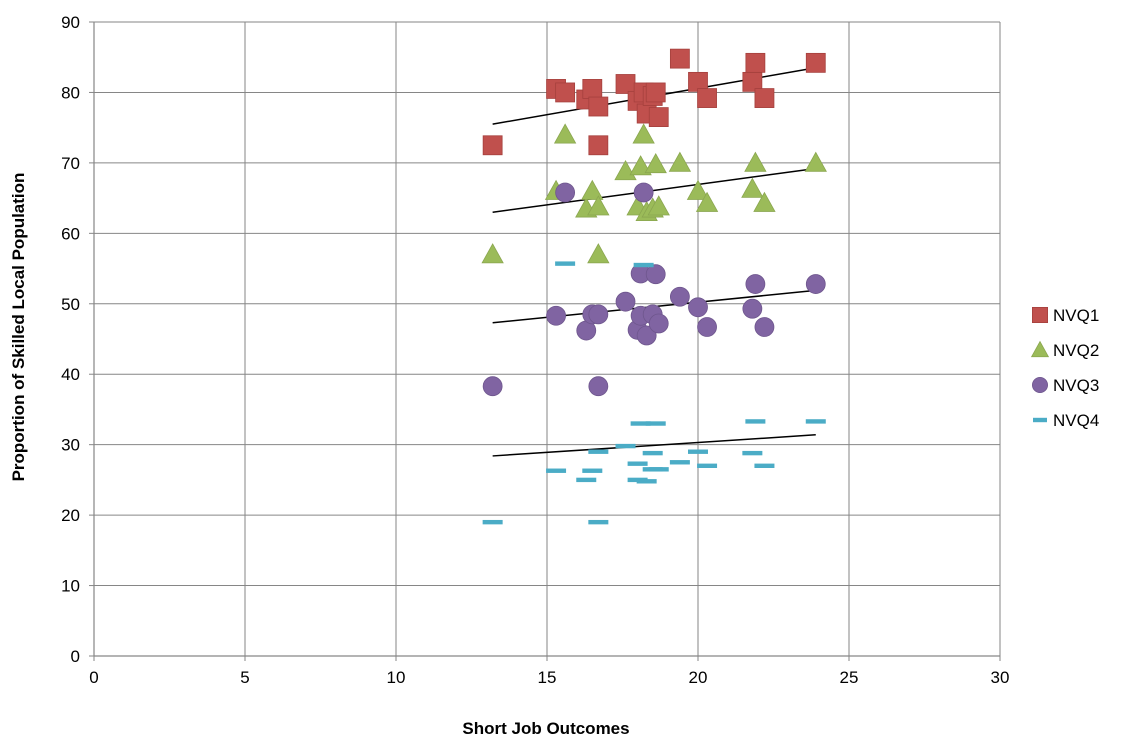 This screenshot has height=742, width=1148. I want to click on x-tick-label: 15, so click(547, 677).